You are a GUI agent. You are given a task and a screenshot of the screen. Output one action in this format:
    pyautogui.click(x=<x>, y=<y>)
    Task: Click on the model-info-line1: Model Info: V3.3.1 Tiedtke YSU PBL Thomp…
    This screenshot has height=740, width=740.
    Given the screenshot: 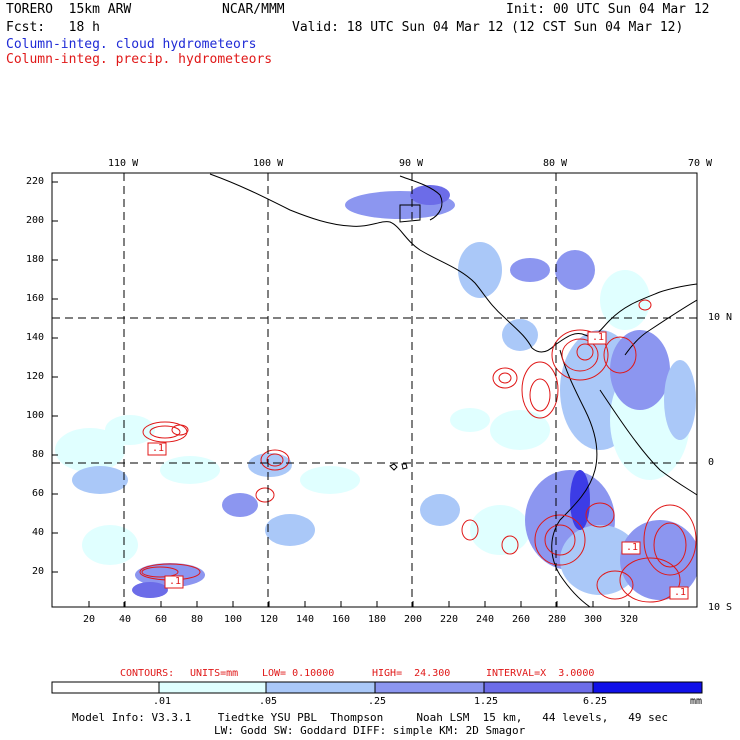 What is the action you would take?
    pyautogui.click(x=370, y=717)
    